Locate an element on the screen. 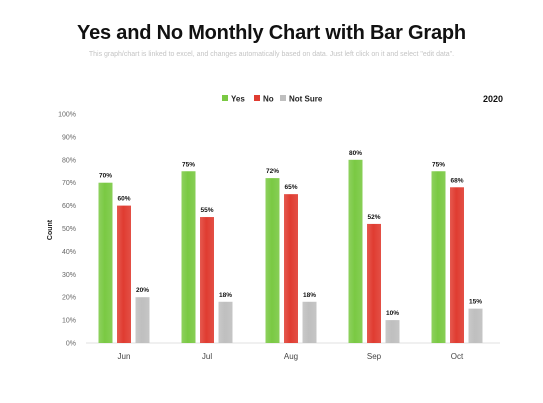 This screenshot has width=543, height=403. data-label: 10% is located at coordinates (392, 313).